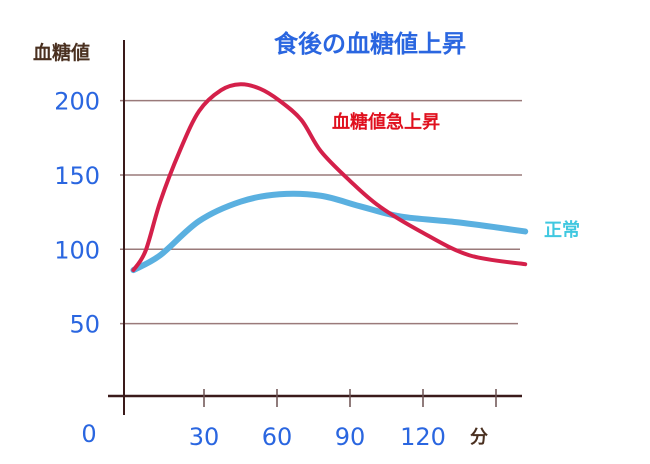 The image size is (650, 464). I want to click on series-label-spike: 血糖値急上昇, so click(386, 122).